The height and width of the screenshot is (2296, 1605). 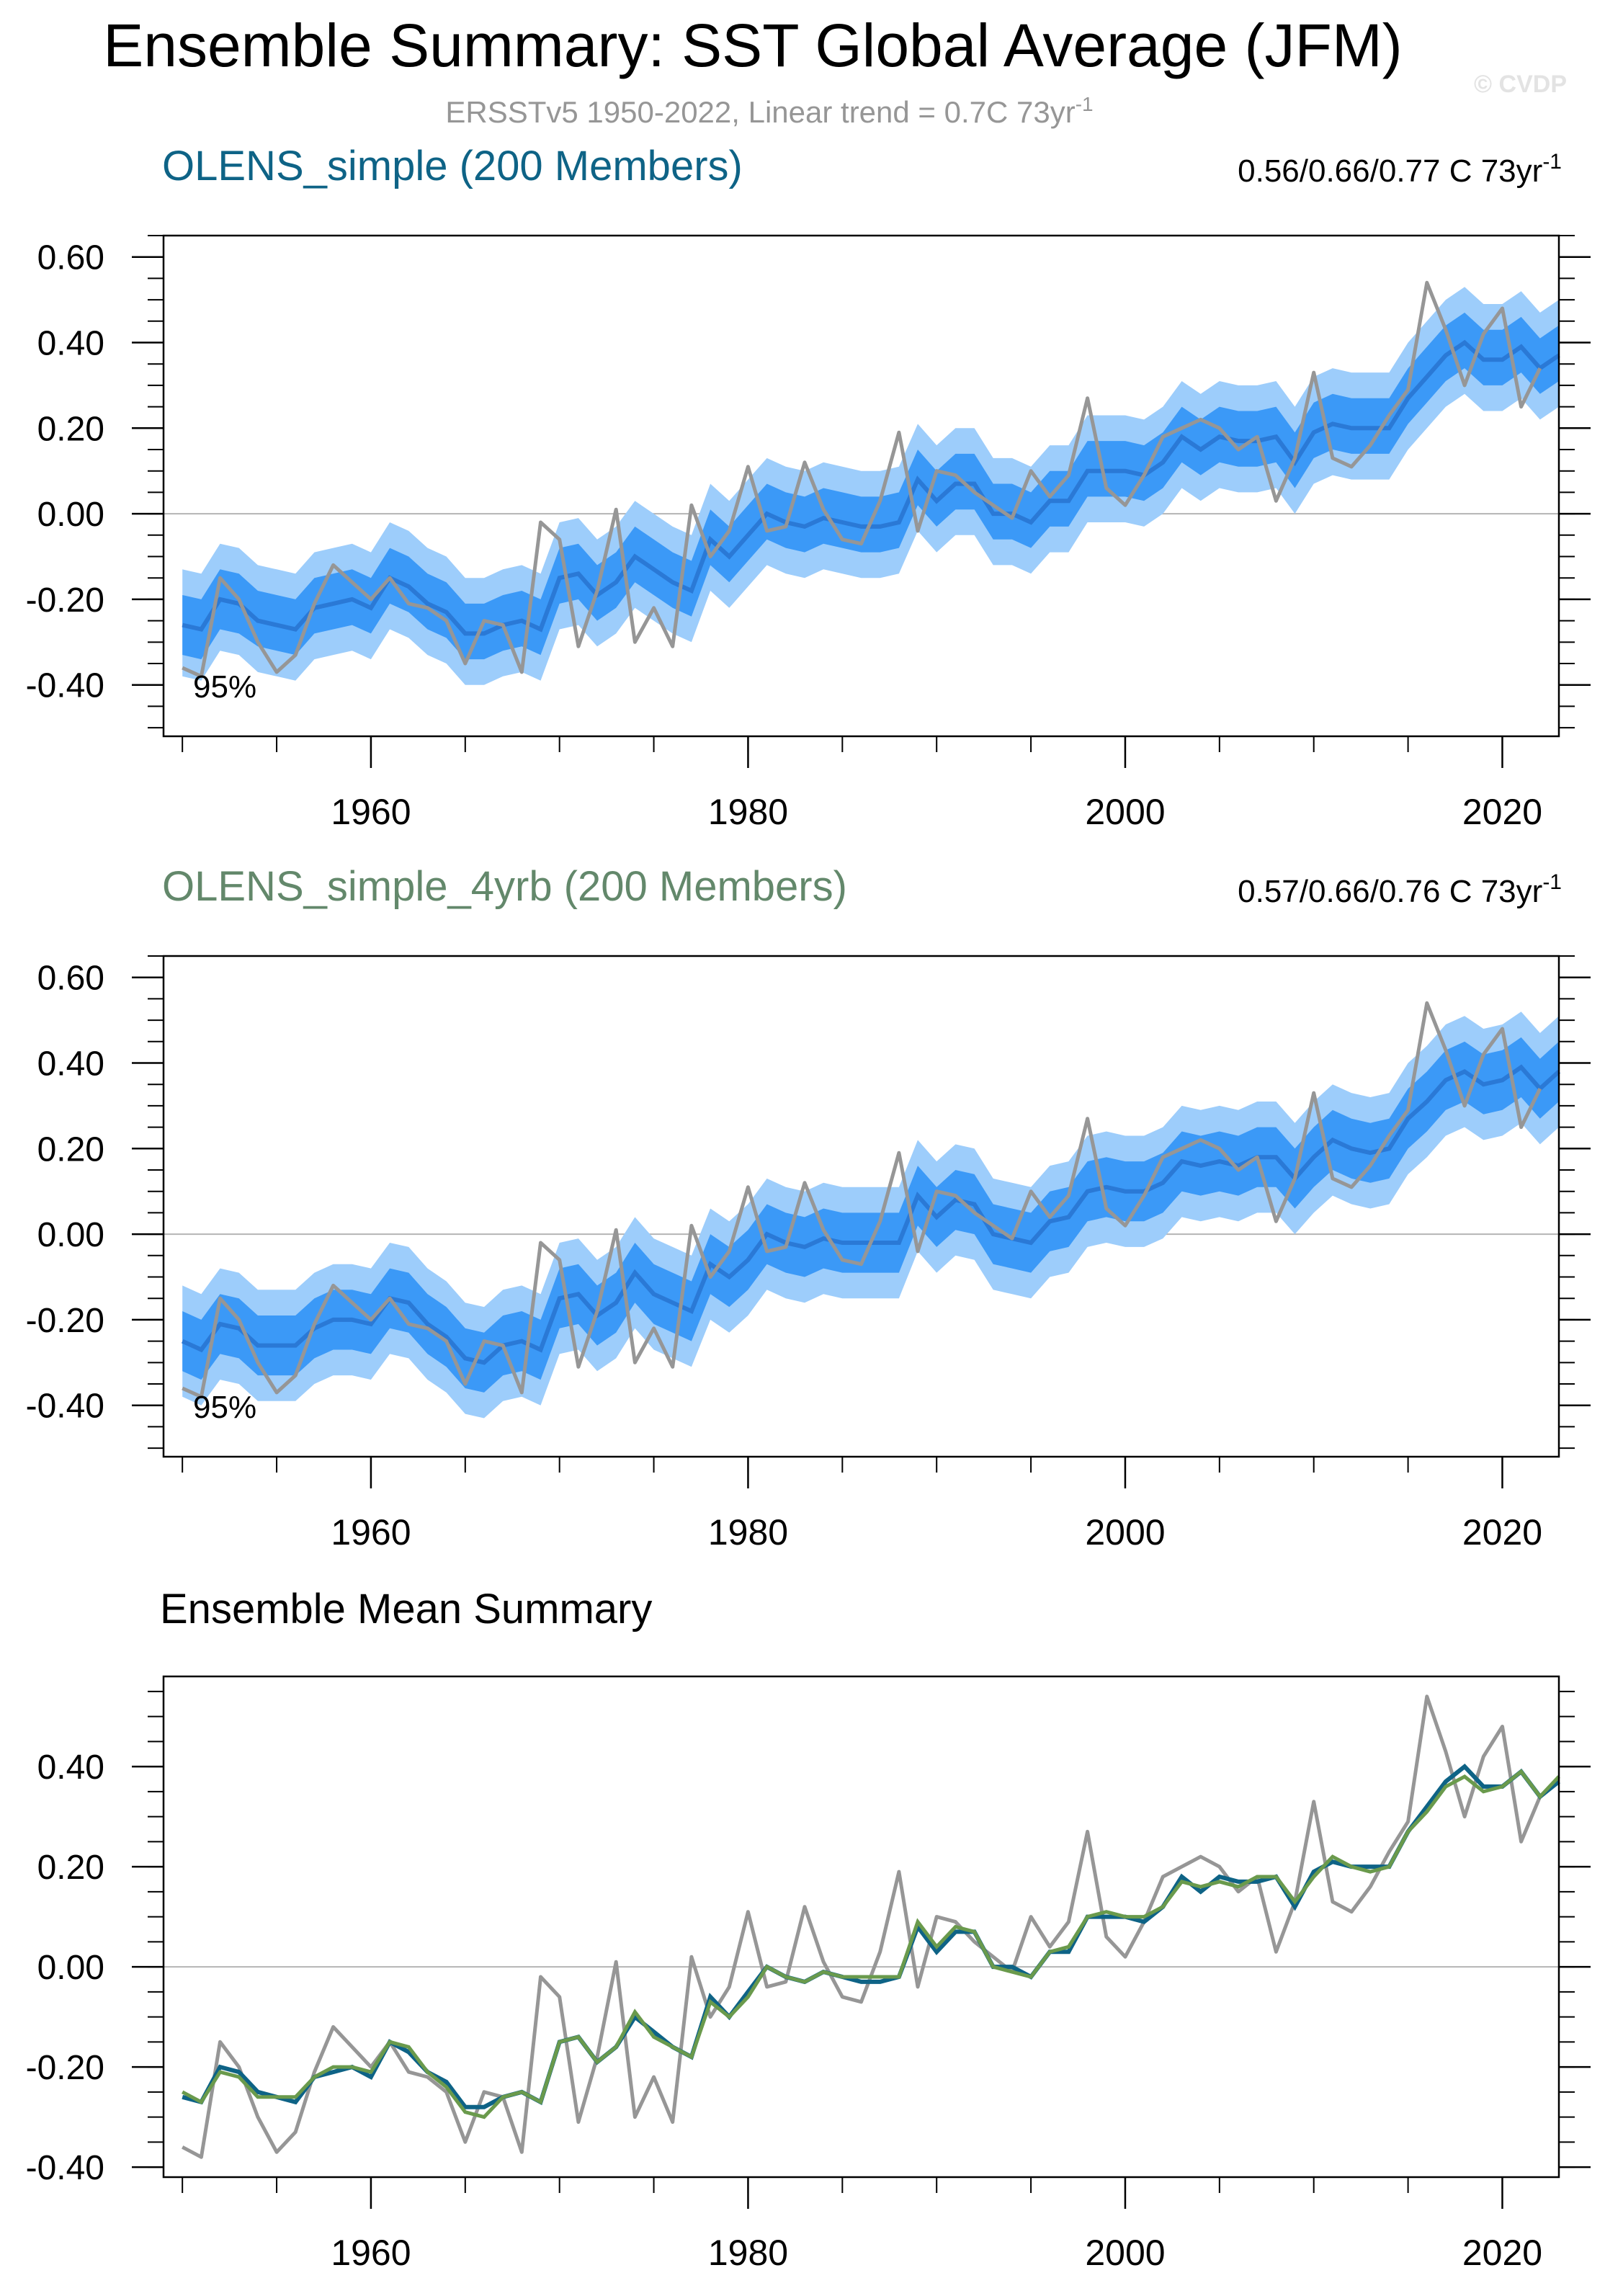 What do you see at coordinates (871, 1936) in the screenshot?
I see `series-line-olens-simple` at bounding box center [871, 1936].